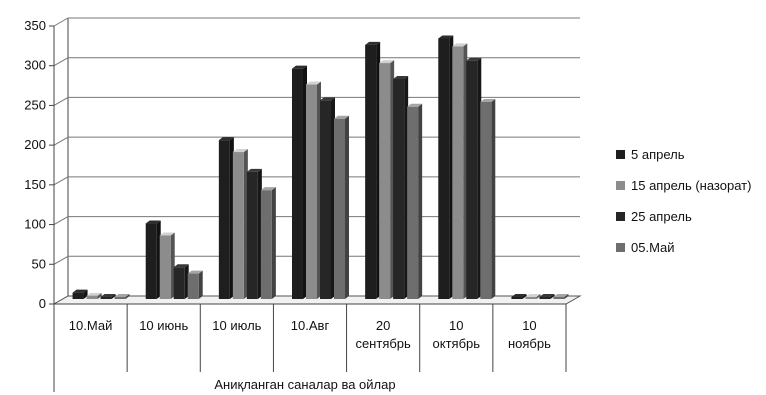 The image size is (766, 395). What do you see at coordinates (42, 303) in the screenshot?
I see `y-tick-label: 0` at bounding box center [42, 303].